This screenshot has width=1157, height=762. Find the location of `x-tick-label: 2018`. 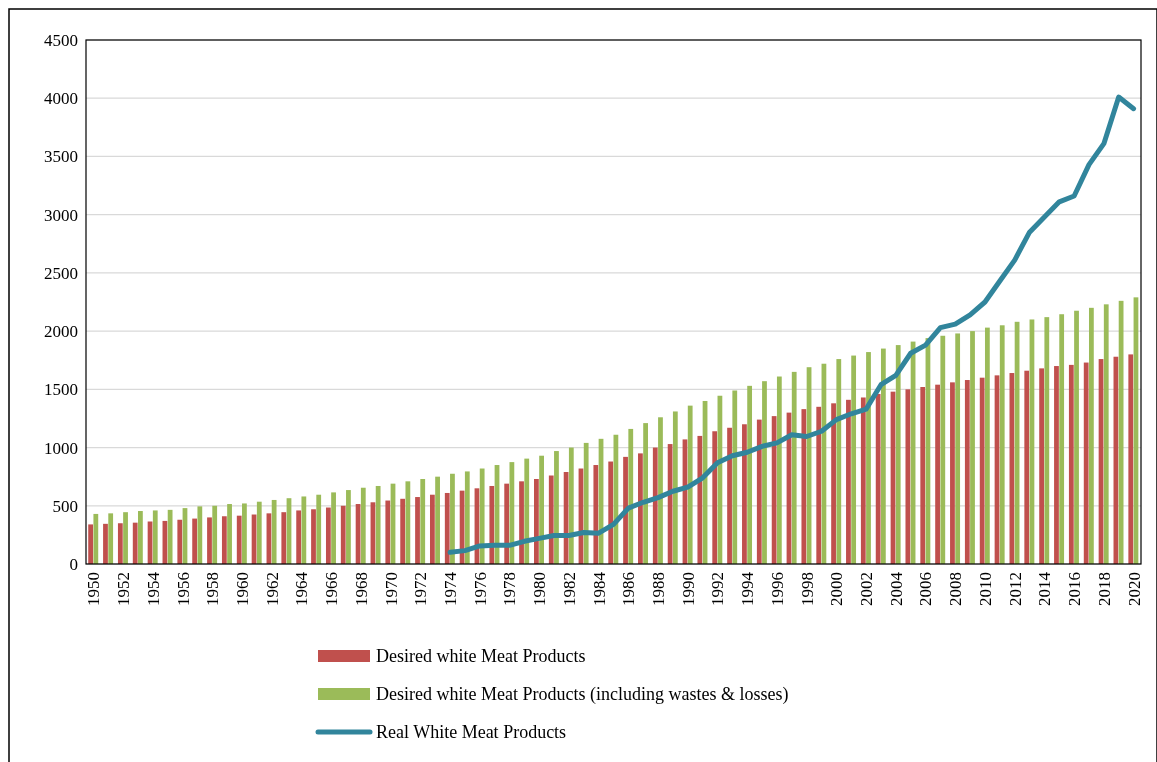

x-tick-label: 2018 is located at coordinates (1104, 589).